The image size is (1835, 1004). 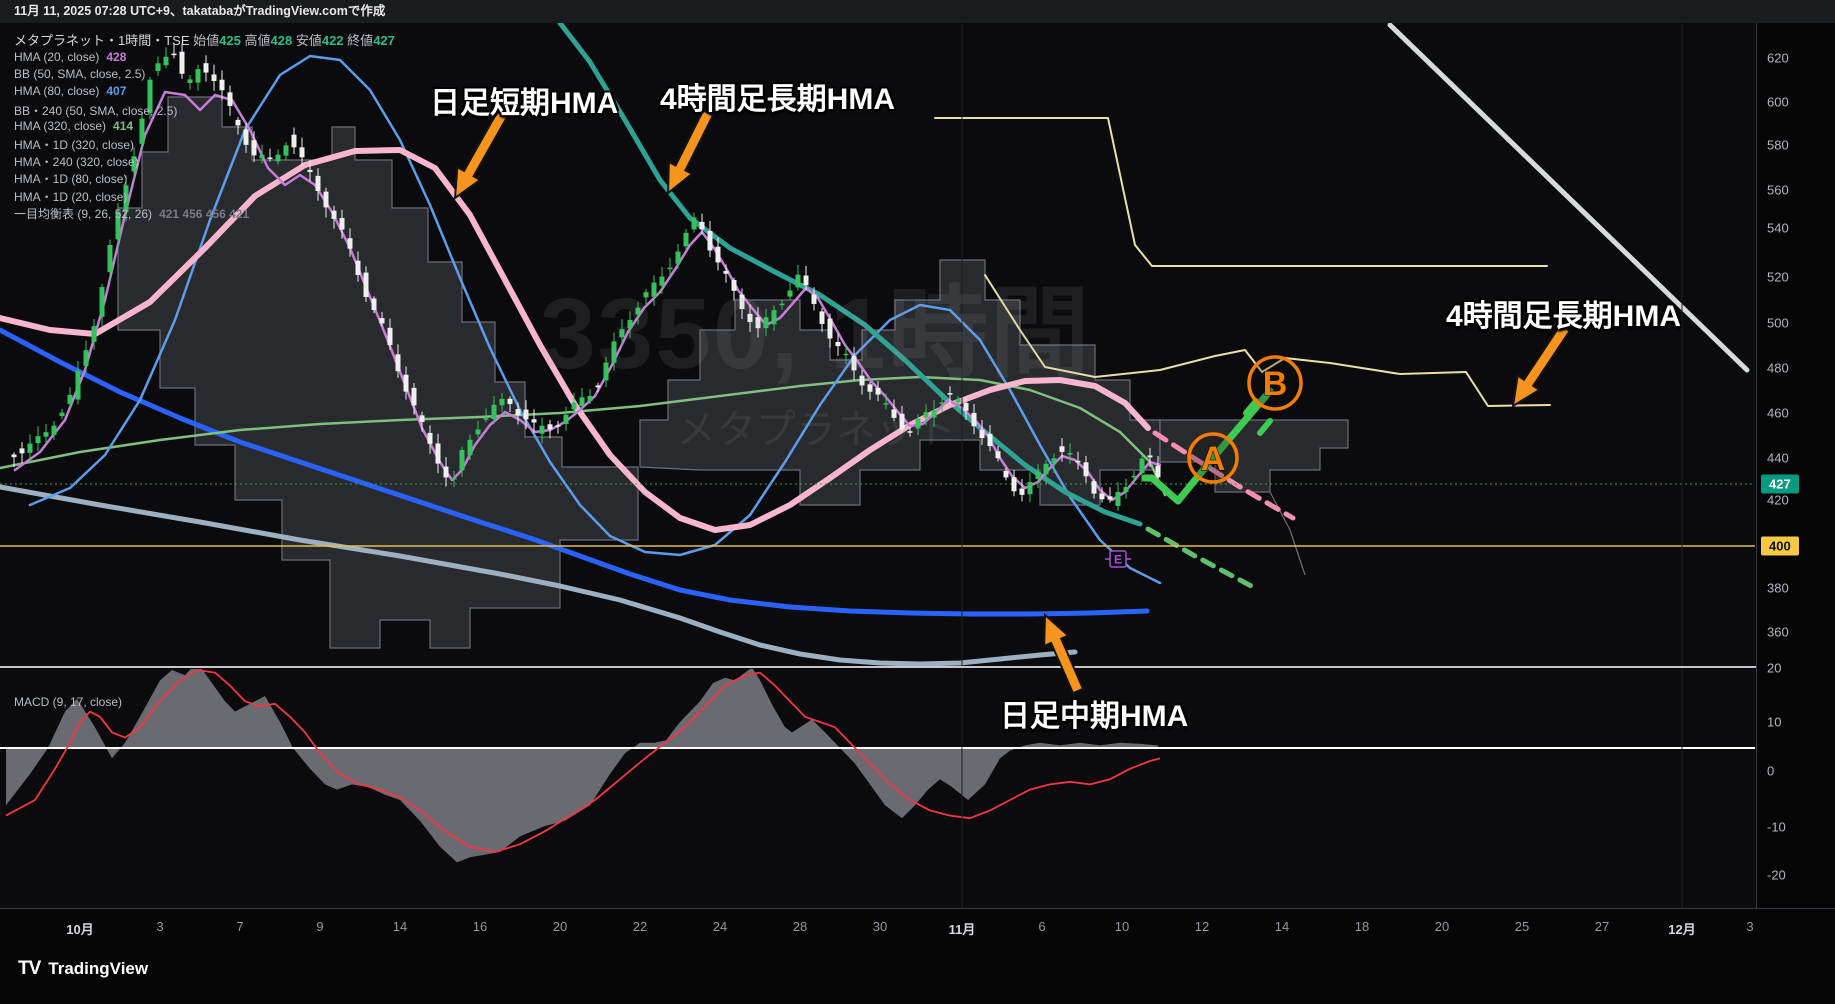 I want to click on annotation-daily-short-hma: 日足短期HMA, so click(x=524, y=103).